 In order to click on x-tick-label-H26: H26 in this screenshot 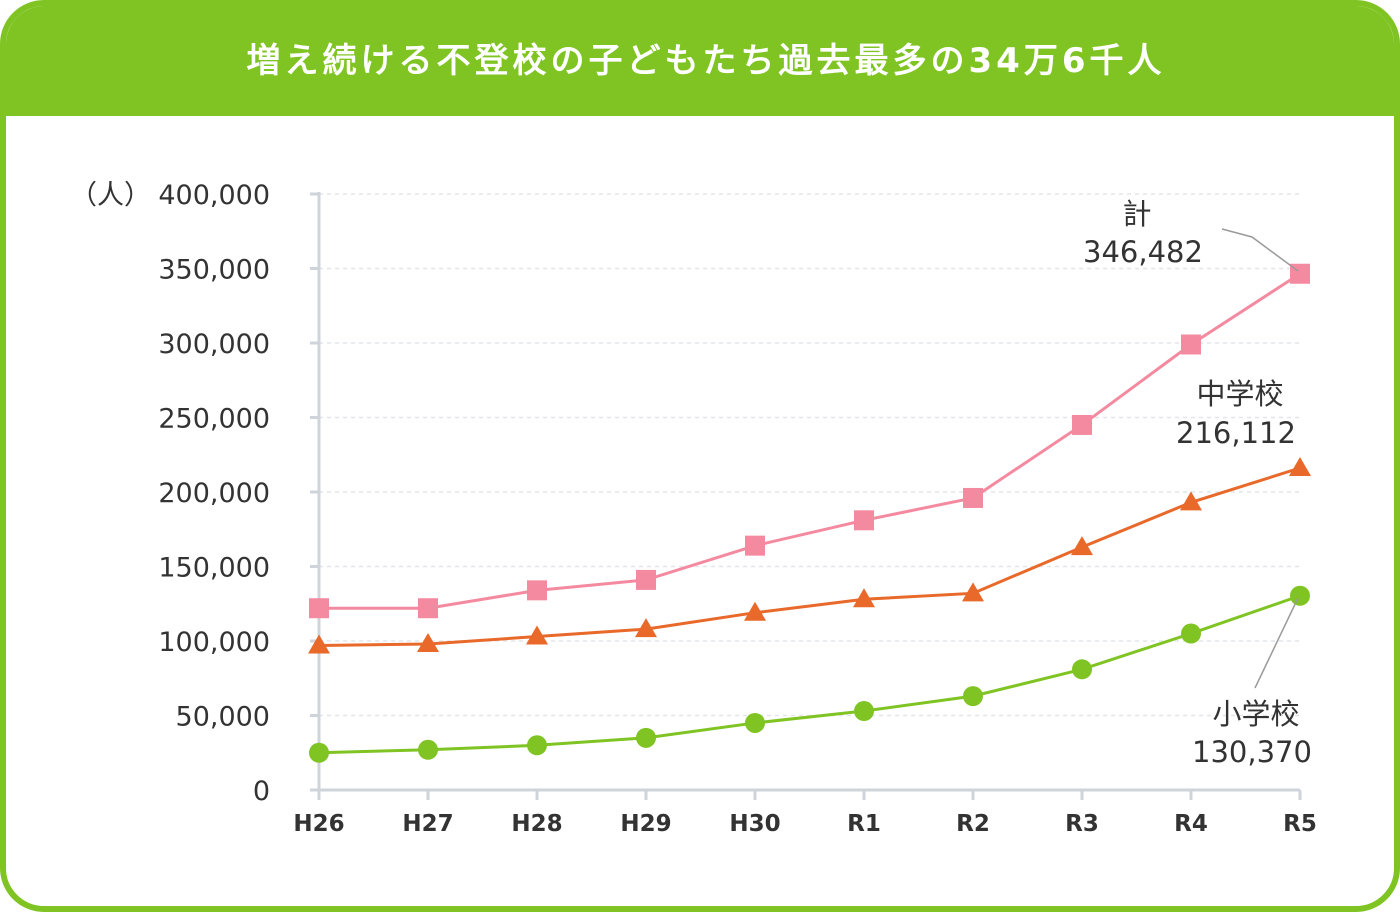, I will do `click(318, 824)`.